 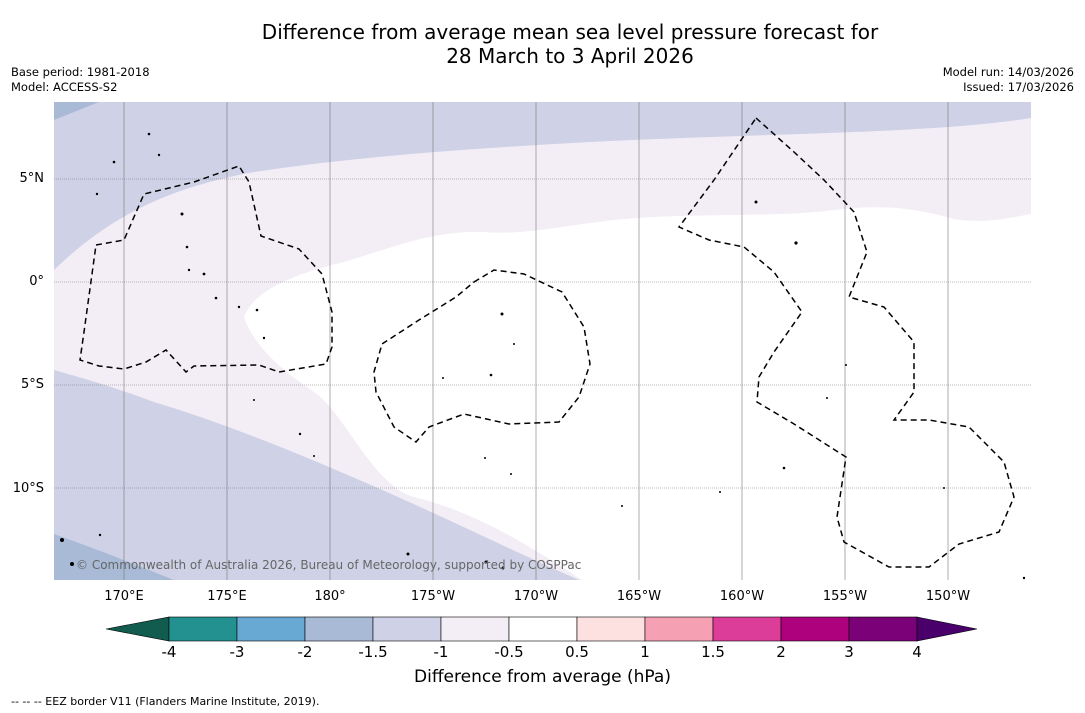 I want to click on lon-label-175w: 175°W, so click(x=433, y=596).